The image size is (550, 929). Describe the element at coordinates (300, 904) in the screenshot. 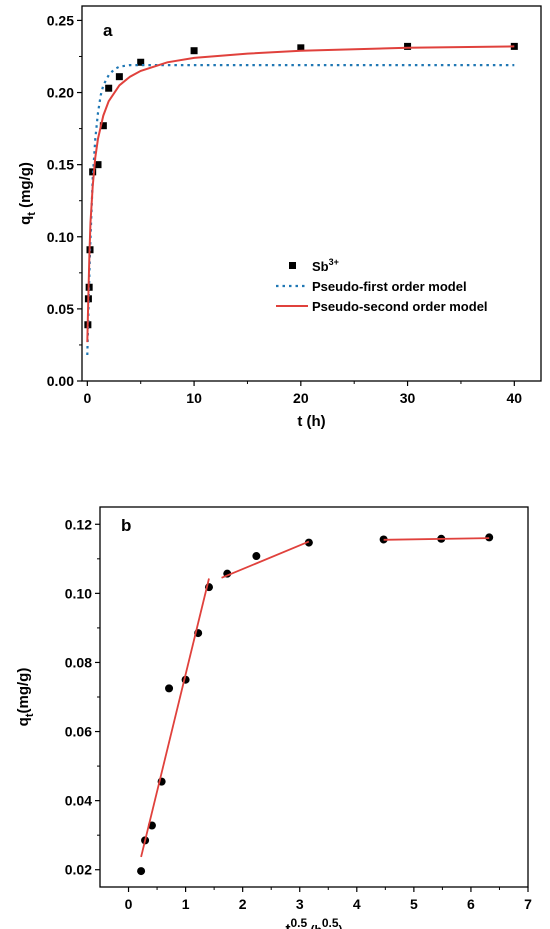

I see `x-tick-label: 3` at that location.